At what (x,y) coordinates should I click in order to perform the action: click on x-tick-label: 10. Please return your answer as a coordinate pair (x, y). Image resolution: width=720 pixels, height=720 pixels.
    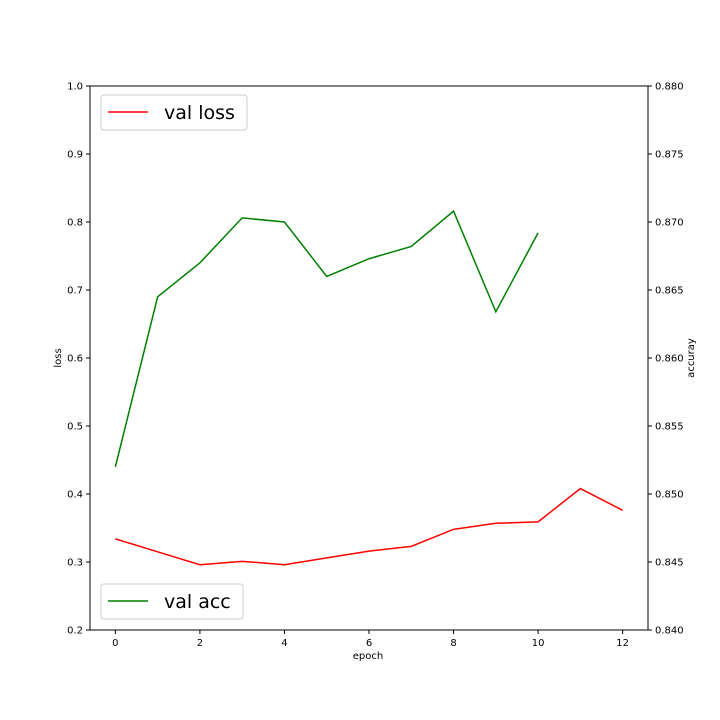
    Looking at the image, I should click on (538, 643).